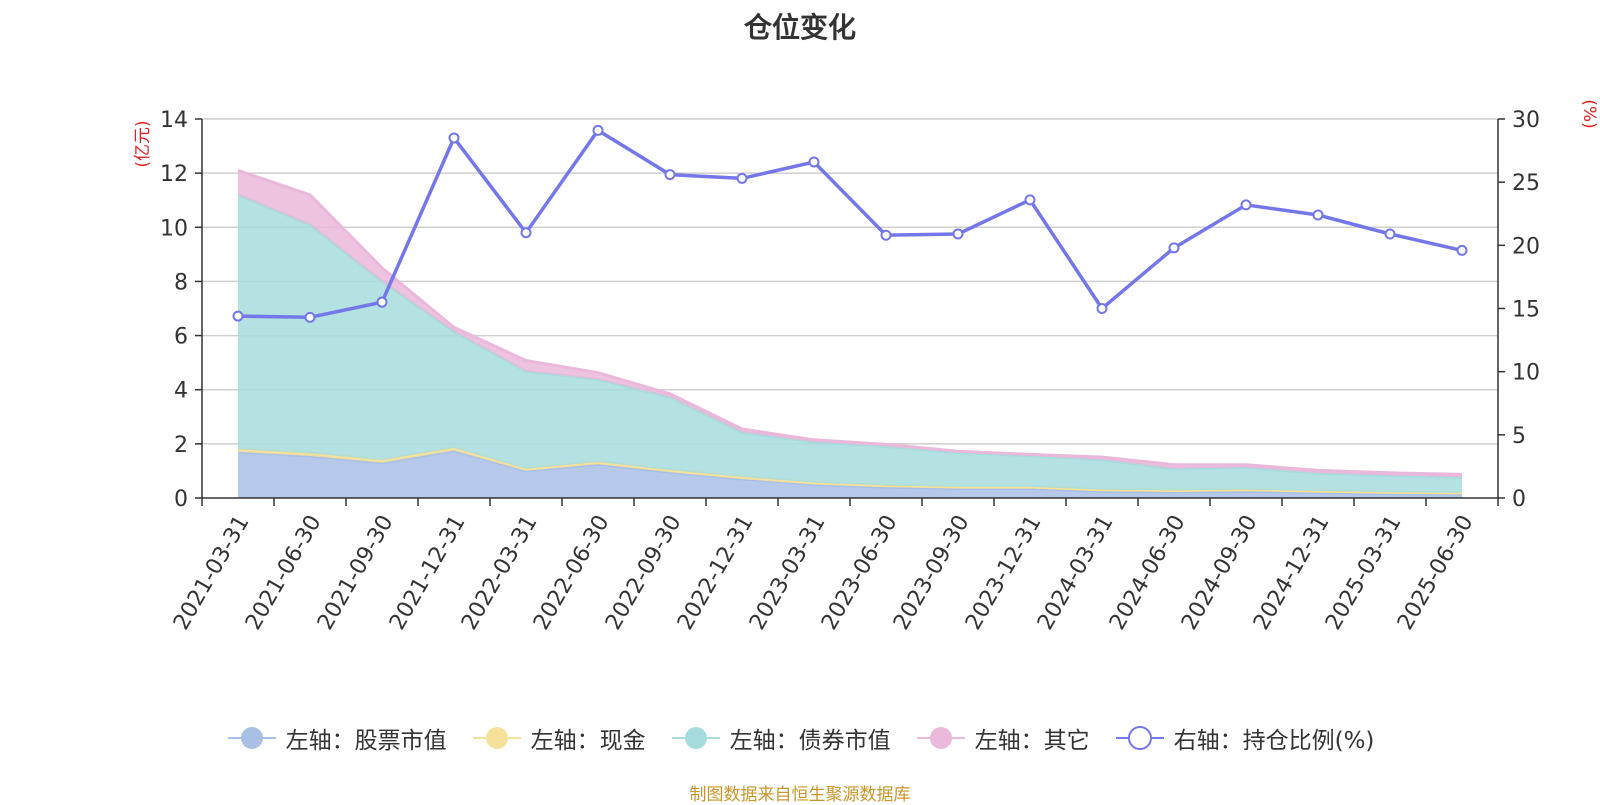  I want to click on stock-value-area, so click(850, 474).